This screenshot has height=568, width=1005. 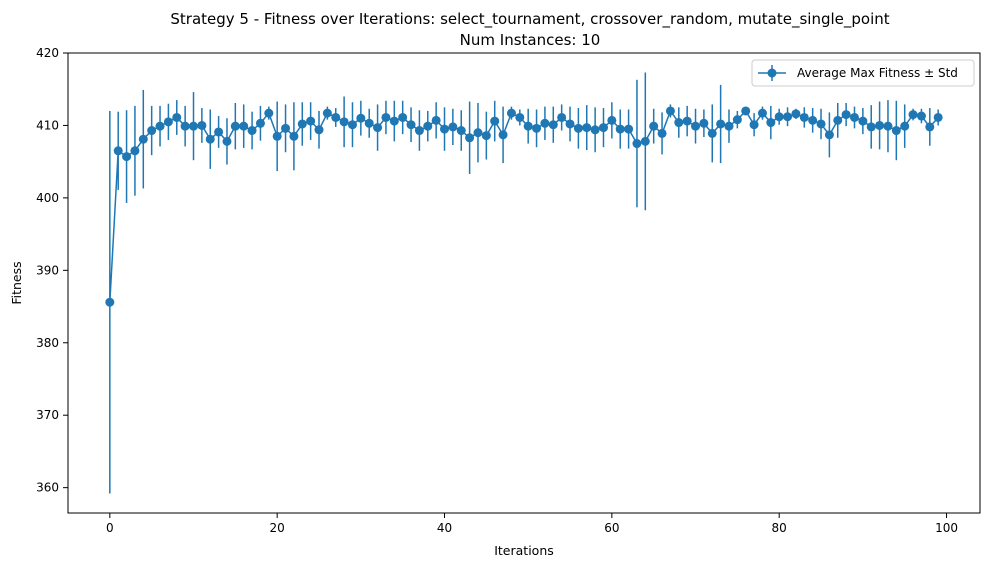 I want to click on x-tick-label: 20, so click(x=277, y=528).